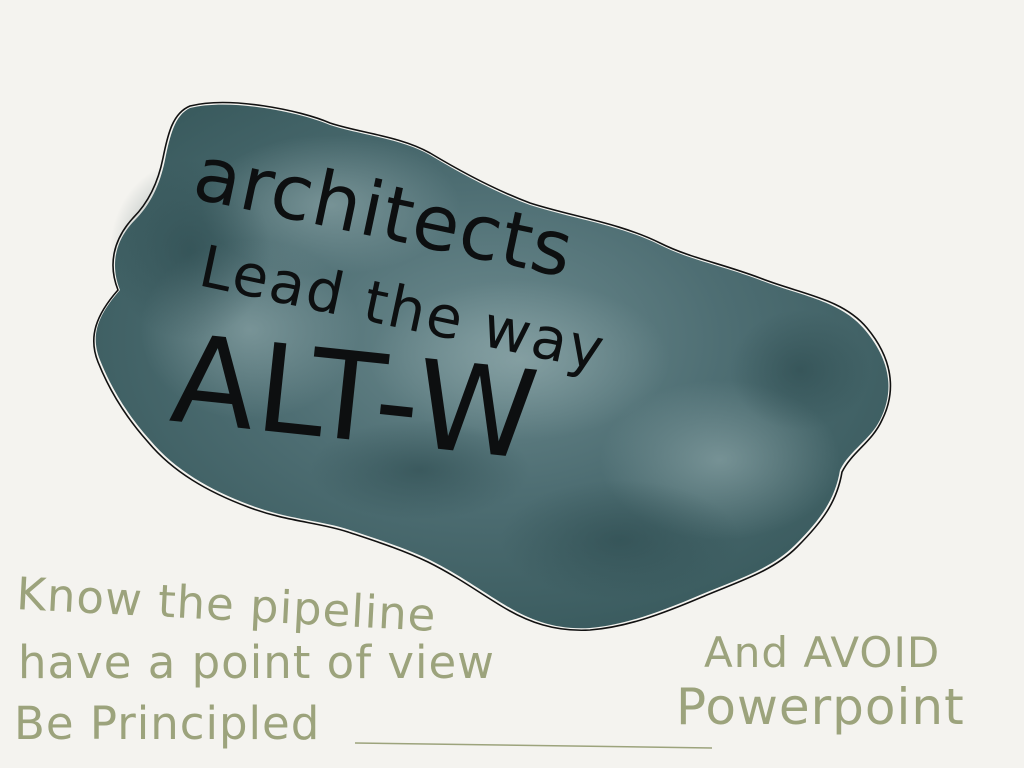 This screenshot has width=1024, height=768. I want to click on aside-powerpoint: Powerpoint, so click(820, 707).